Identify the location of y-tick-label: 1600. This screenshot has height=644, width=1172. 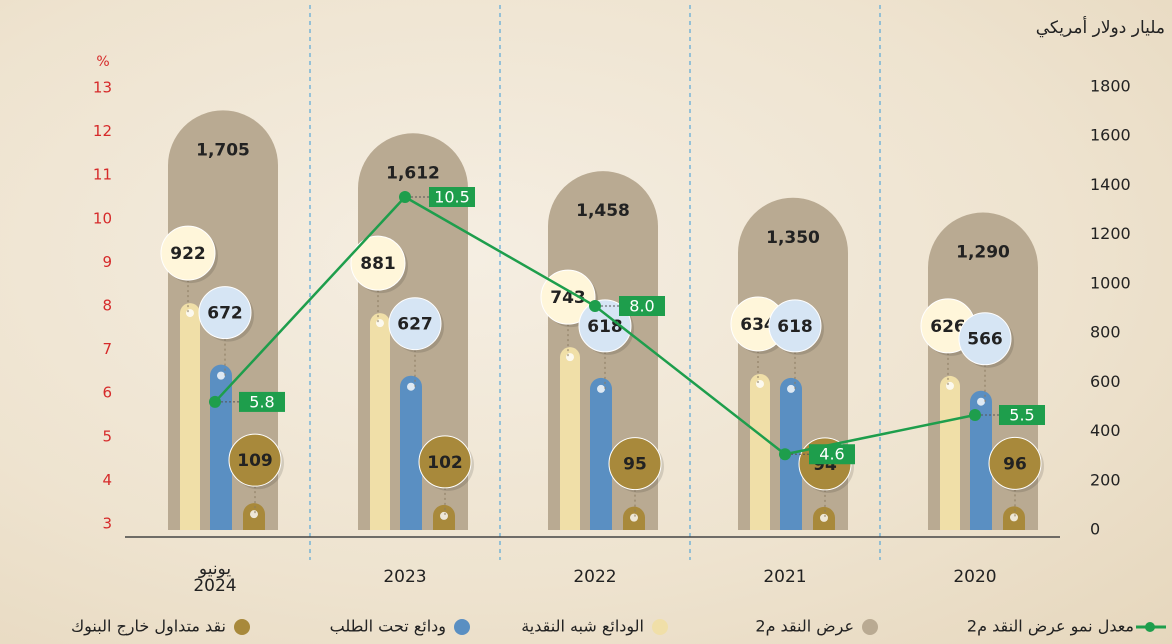
(1110, 135).